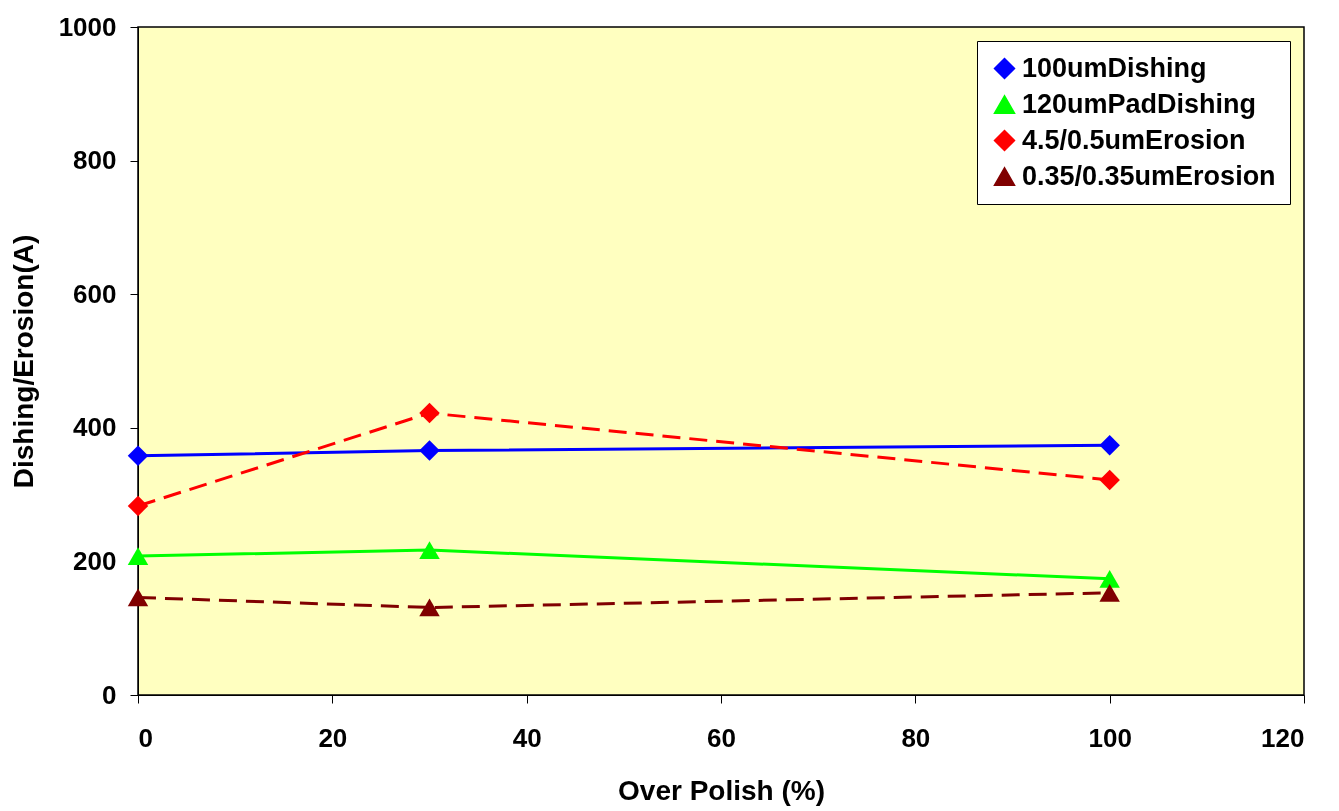 This screenshot has width=1339, height=811. What do you see at coordinates (1149, 175) in the screenshot?
I see `legend-label: 0.35/0.35umErosion` at bounding box center [1149, 175].